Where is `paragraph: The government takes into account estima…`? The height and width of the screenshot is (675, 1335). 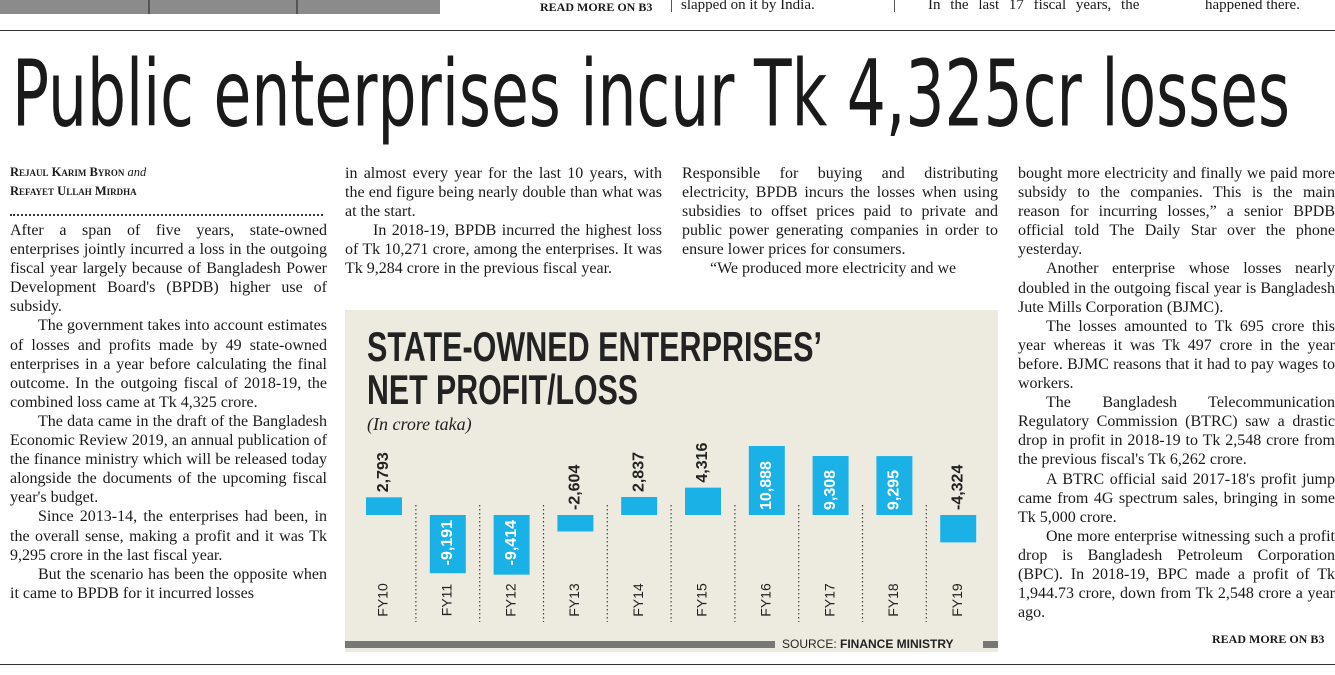
paragraph: The government takes into account estima… is located at coordinates (168, 364).